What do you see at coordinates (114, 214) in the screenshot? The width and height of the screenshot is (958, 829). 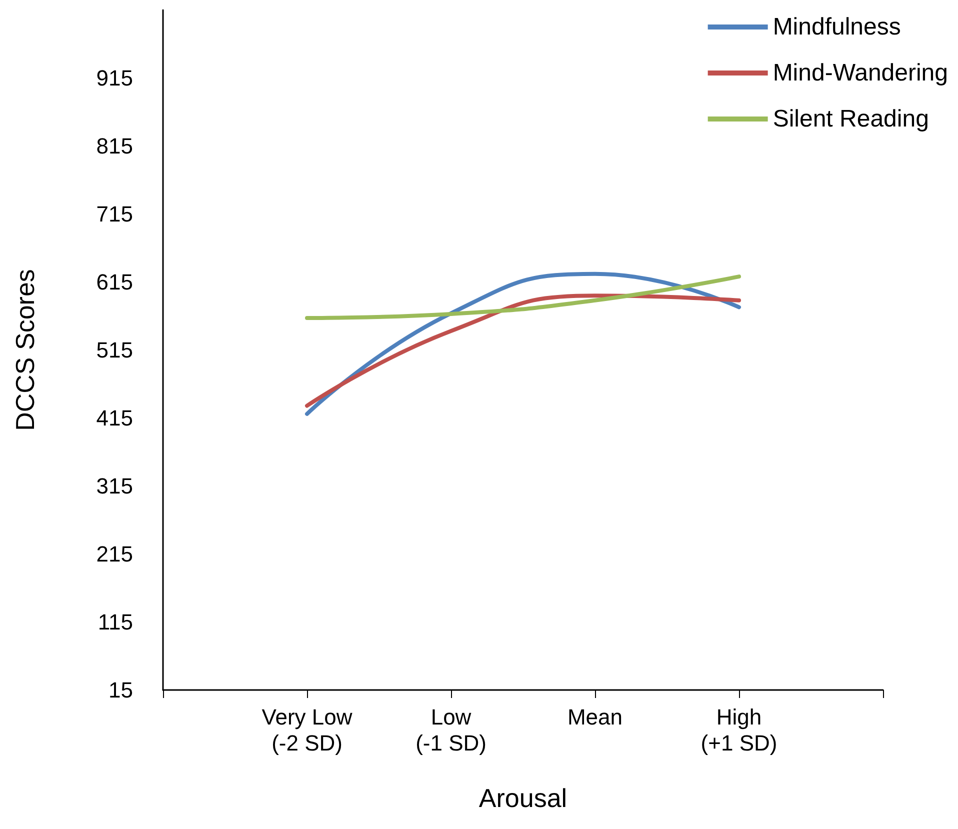 I see `y-tick-label: 715` at bounding box center [114, 214].